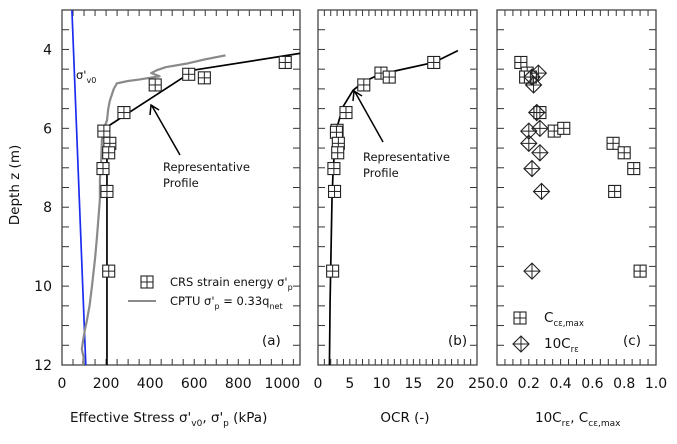  What do you see at coordinates (181, 183) in the screenshot?
I see `representative-label-a-2: Profile` at bounding box center [181, 183].